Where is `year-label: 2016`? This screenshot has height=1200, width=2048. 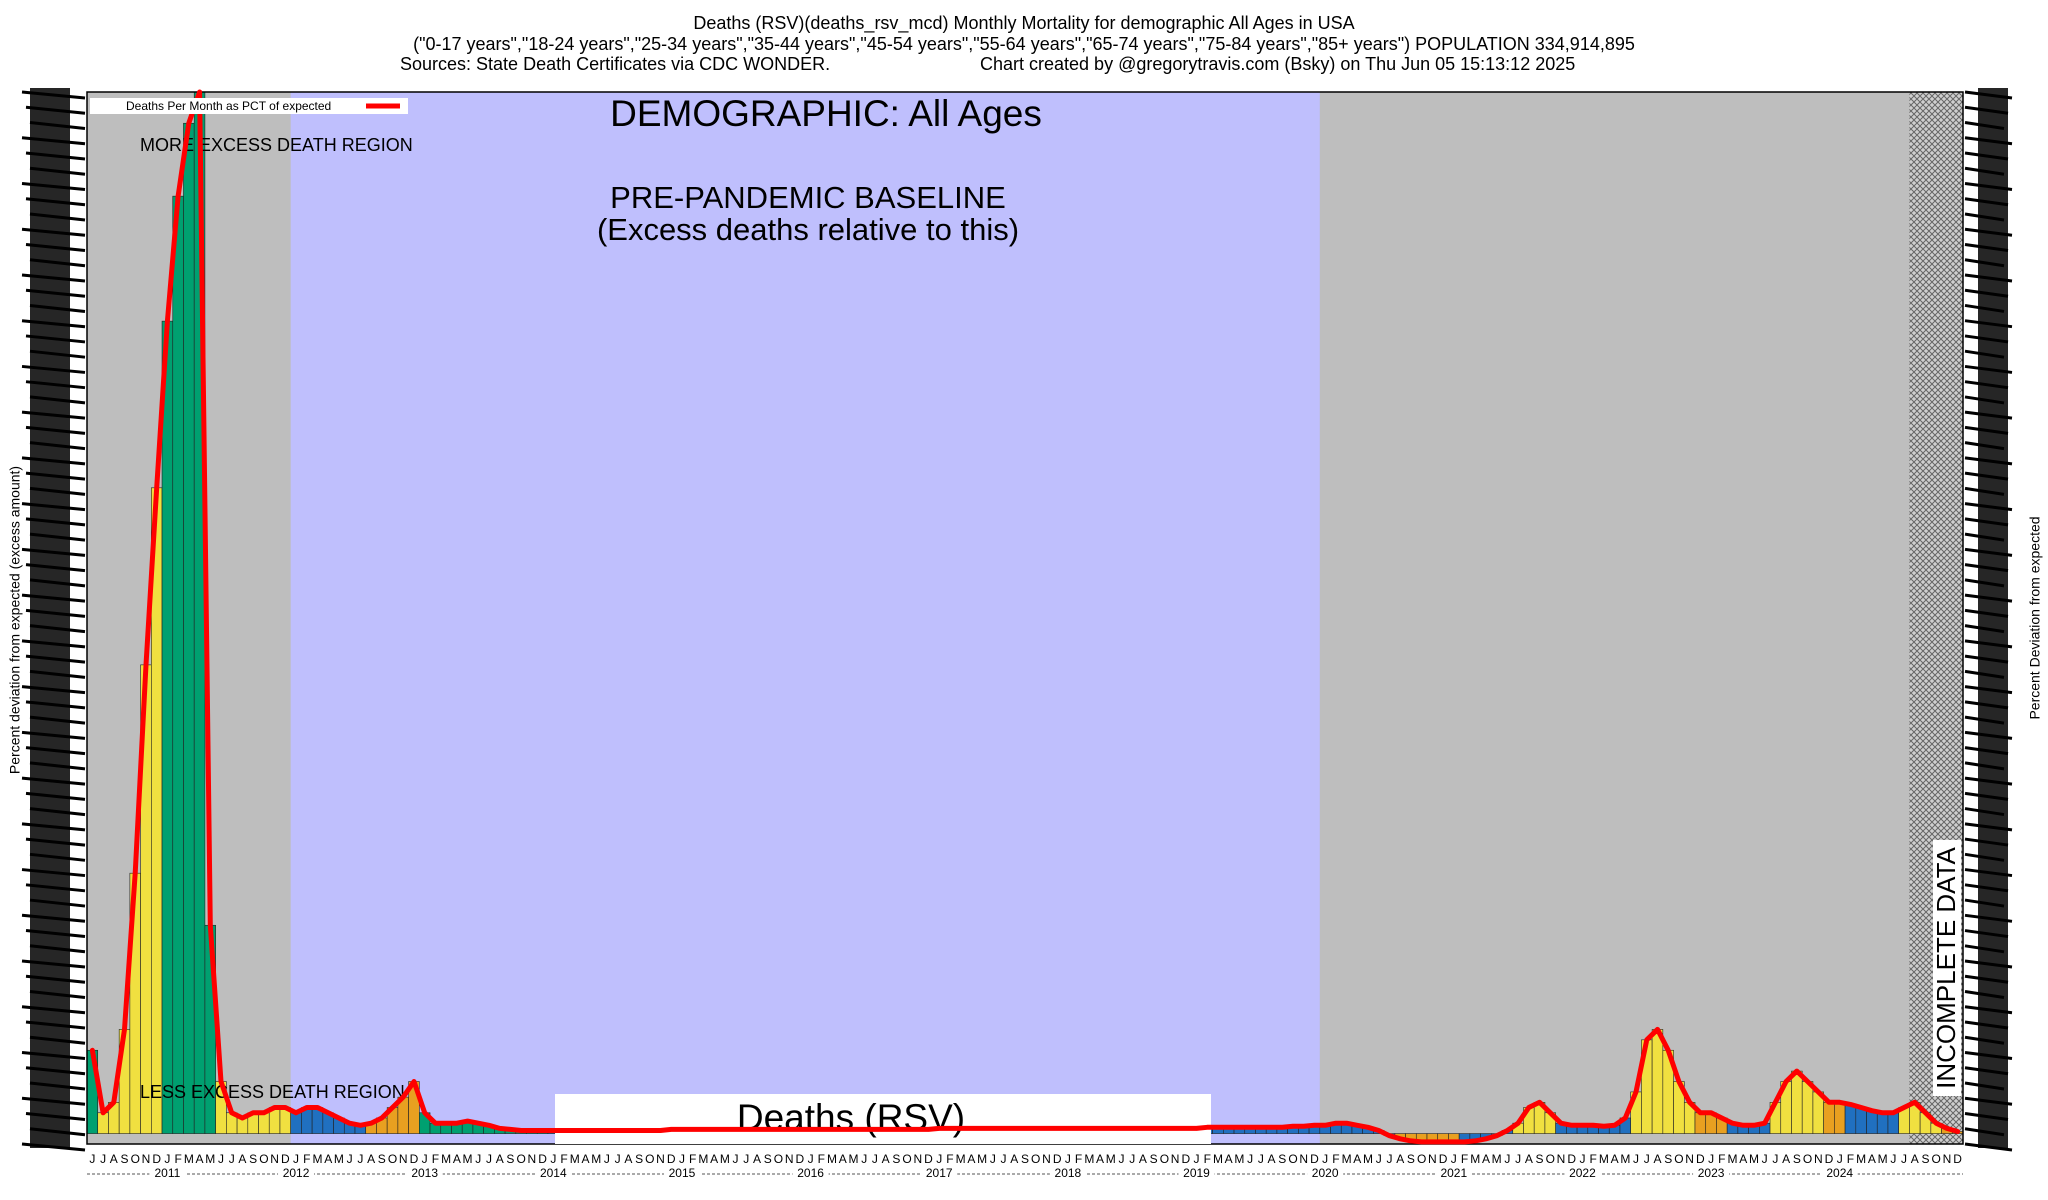 year-label: 2016 is located at coordinates (810, 1173).